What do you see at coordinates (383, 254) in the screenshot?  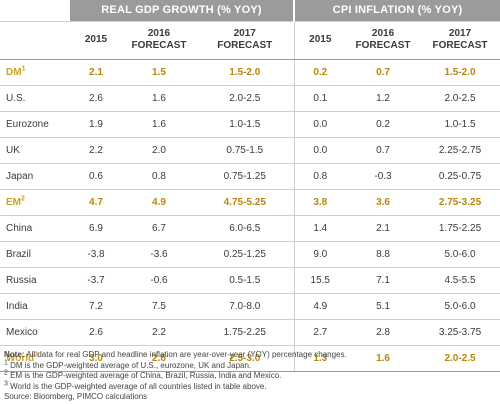 I see `data-cell: 8.8` at bounding box center [383, 254].